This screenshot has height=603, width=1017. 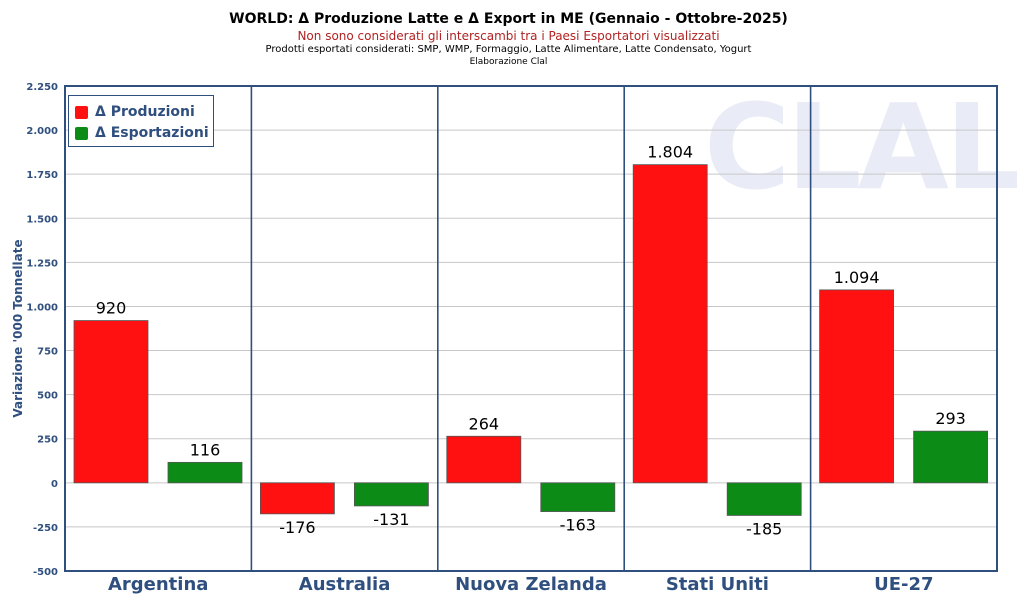 What do you see at coordinates (950, 418) in the screenshot?
I see `data-label: 293` at bounding box center [950, 418].